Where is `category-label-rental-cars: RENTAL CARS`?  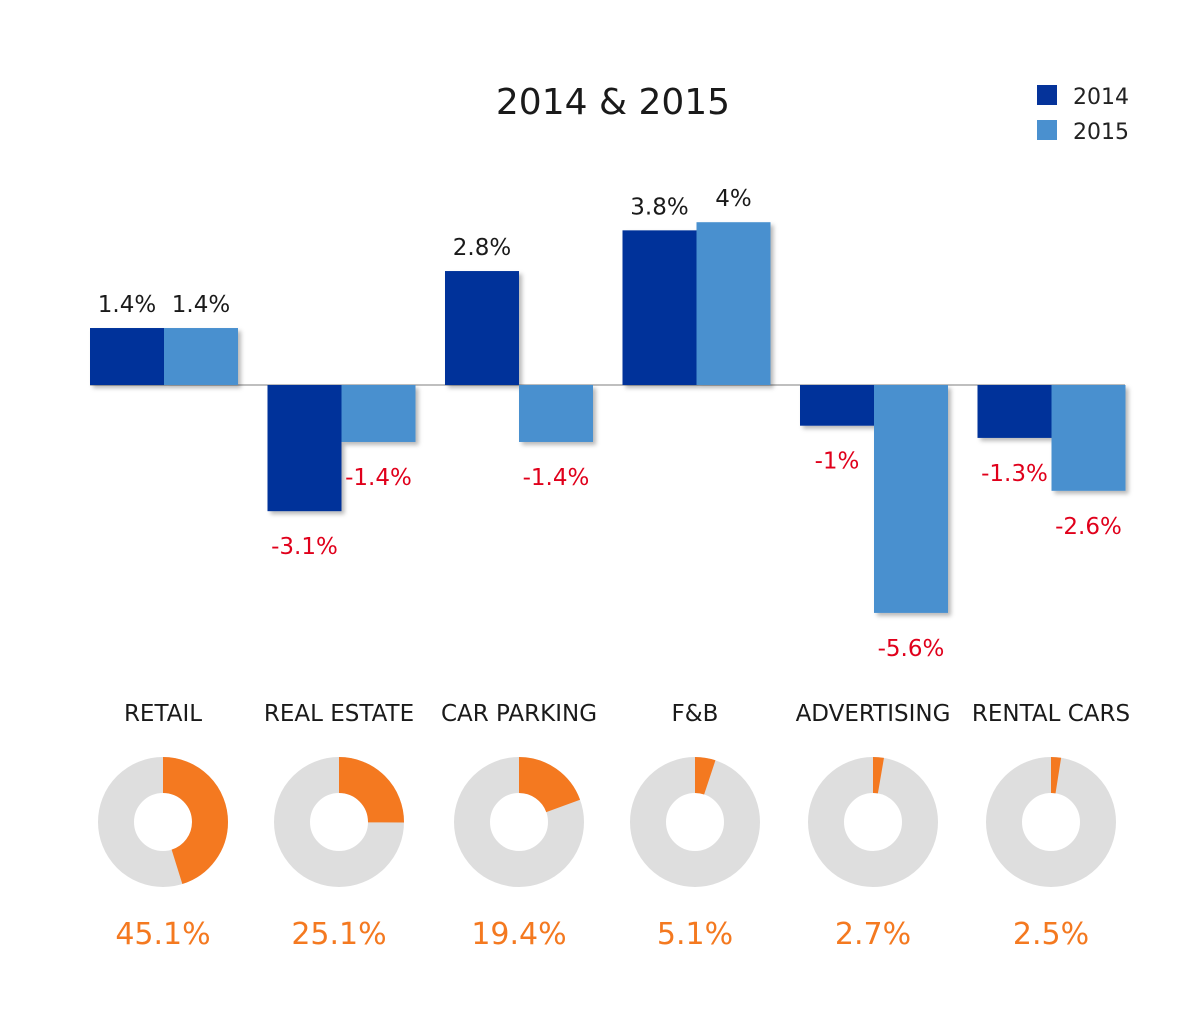 category-label-rental-cars: RENTAL CARS is located at coordinates (1051, 714).